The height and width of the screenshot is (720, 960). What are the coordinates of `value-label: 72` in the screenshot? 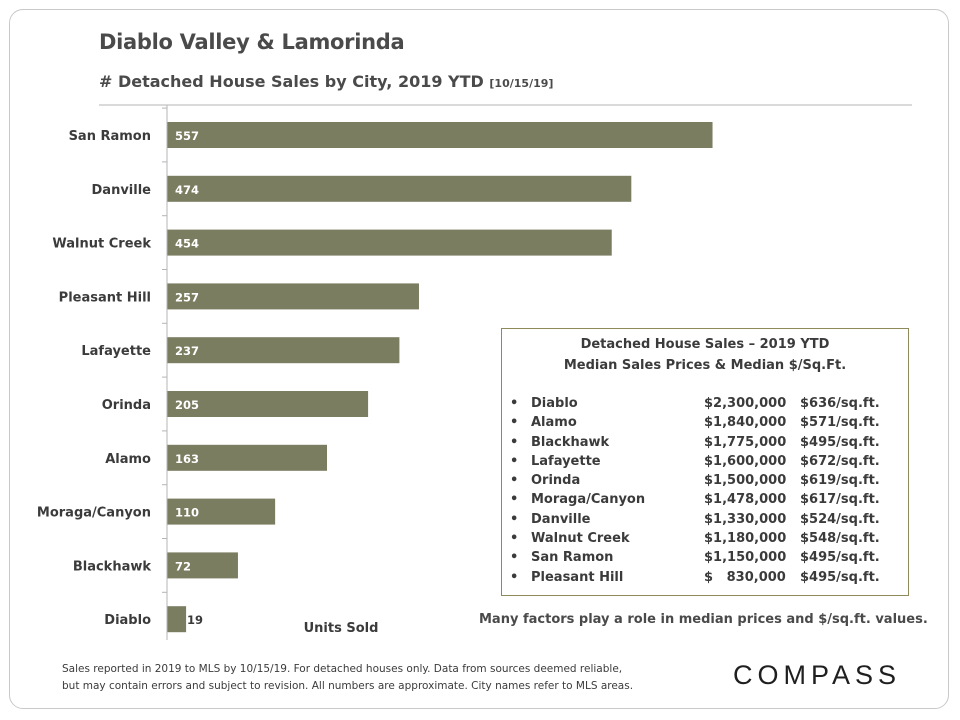 It's located at (183, 566).